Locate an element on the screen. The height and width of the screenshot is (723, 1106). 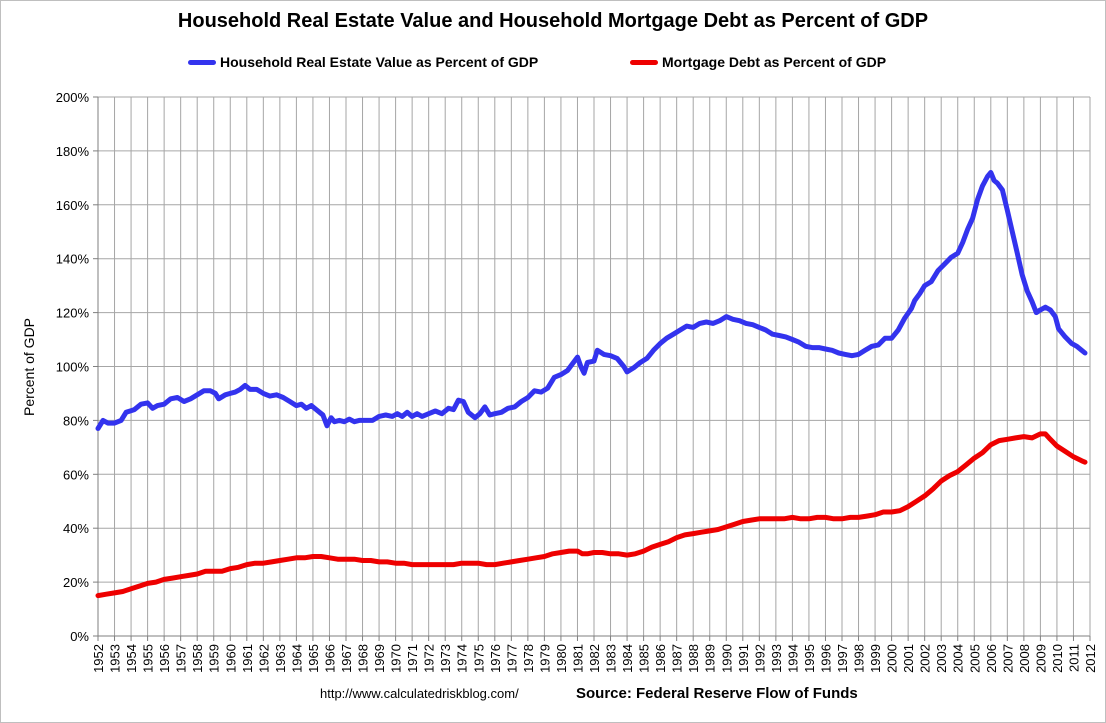
y-tick-label: 120% is located at coordinates (73, 313).